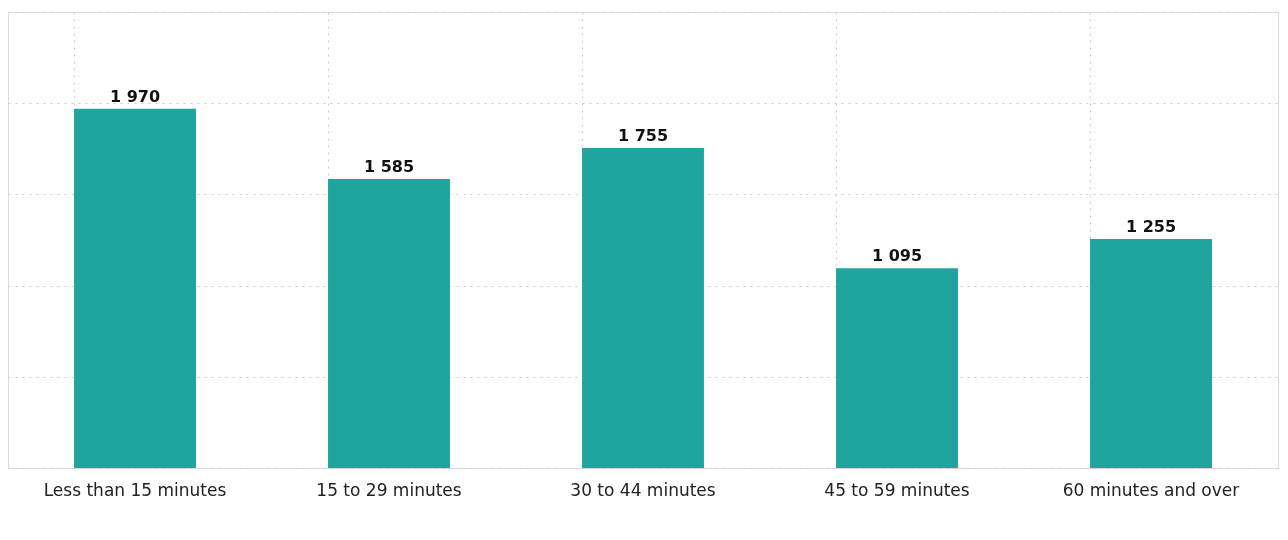  I want to click on x-tick-label: 45 to 59 minutes, so click(897, 489).